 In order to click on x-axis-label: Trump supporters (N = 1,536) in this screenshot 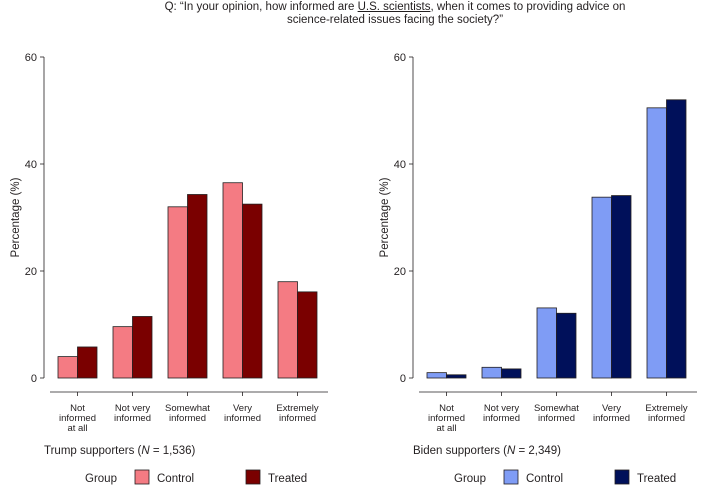, I will do `click(120, 451)`.